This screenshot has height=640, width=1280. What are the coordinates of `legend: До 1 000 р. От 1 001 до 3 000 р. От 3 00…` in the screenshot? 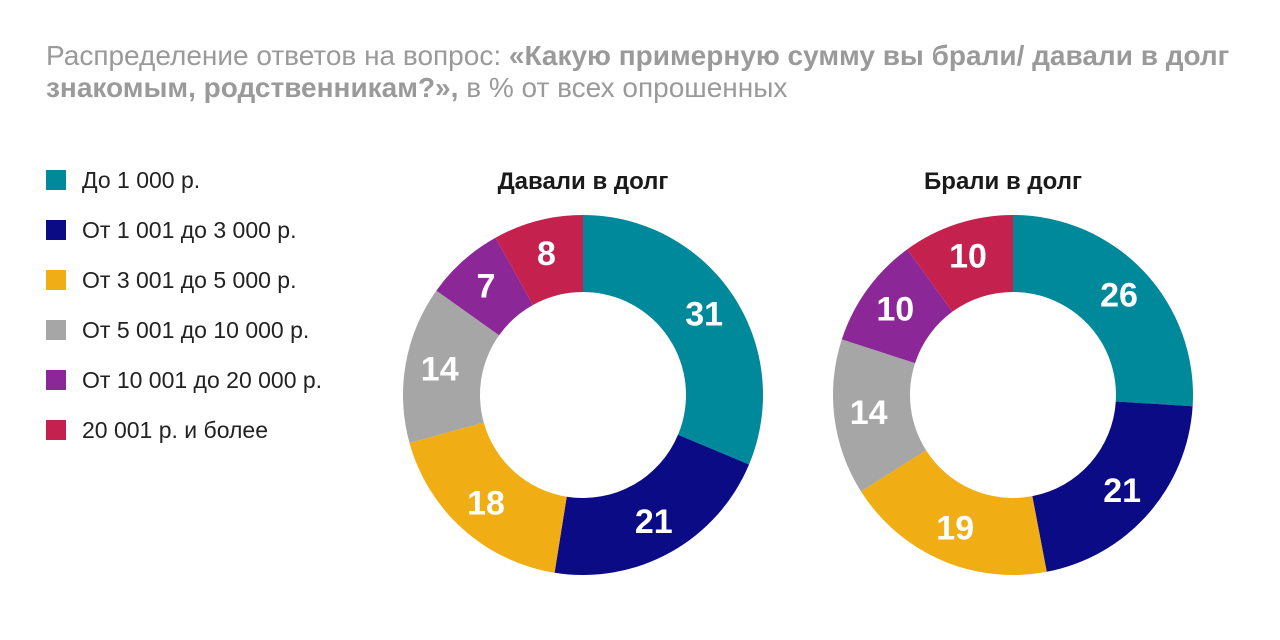 It's located at (184, 315).